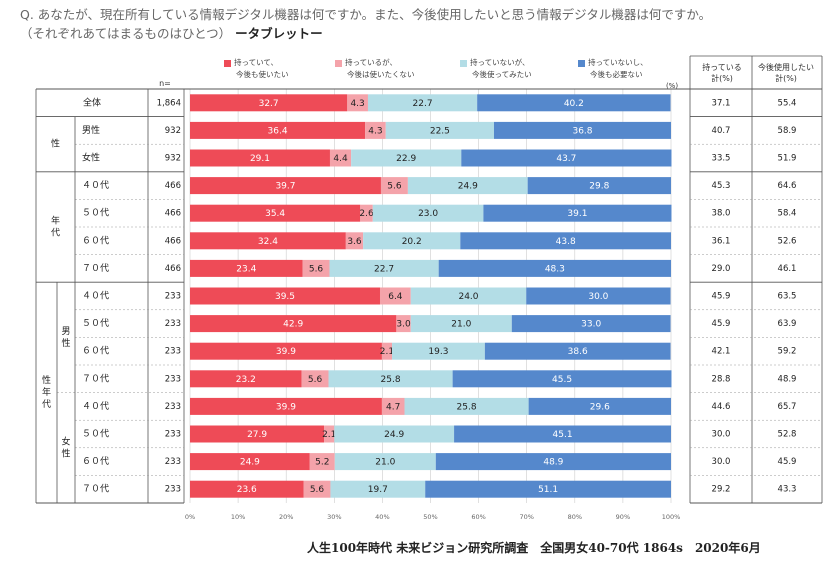 The height and width of the screenshot is (568, 840). I want to click on legend-label-sub: 今後は使いたくない, so click(381, 74).